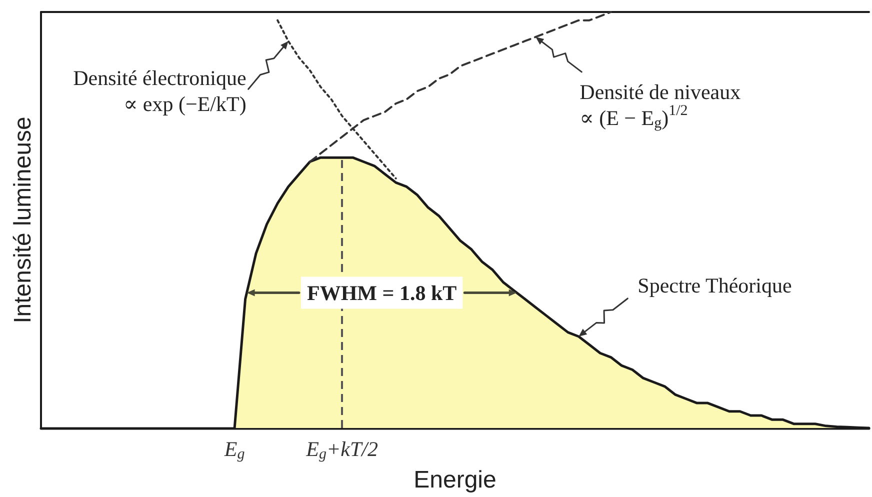 Image resolution: width=872 pixels, height=497 pixels. Describe the element at coordinates (455, 480) in the screenshot. I see `x-axis-title: Energie` at that location.